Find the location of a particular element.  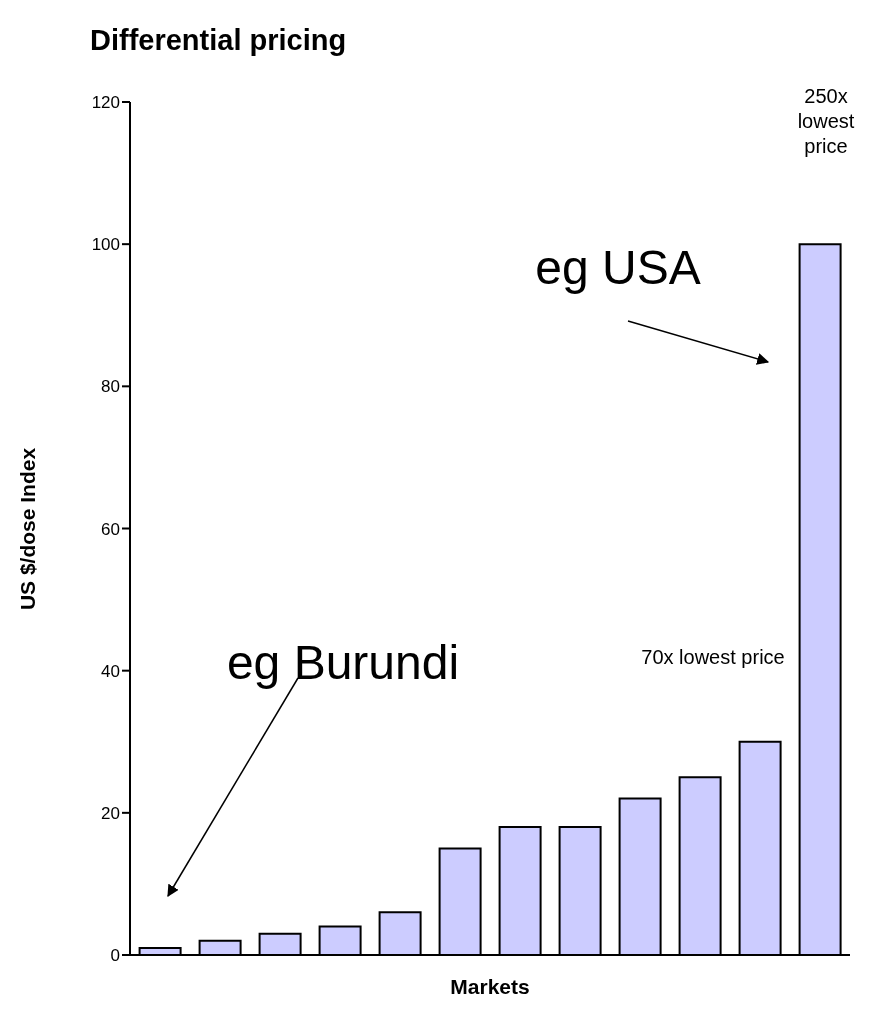

annotation: eg USA is located at coordinates (618, 268).